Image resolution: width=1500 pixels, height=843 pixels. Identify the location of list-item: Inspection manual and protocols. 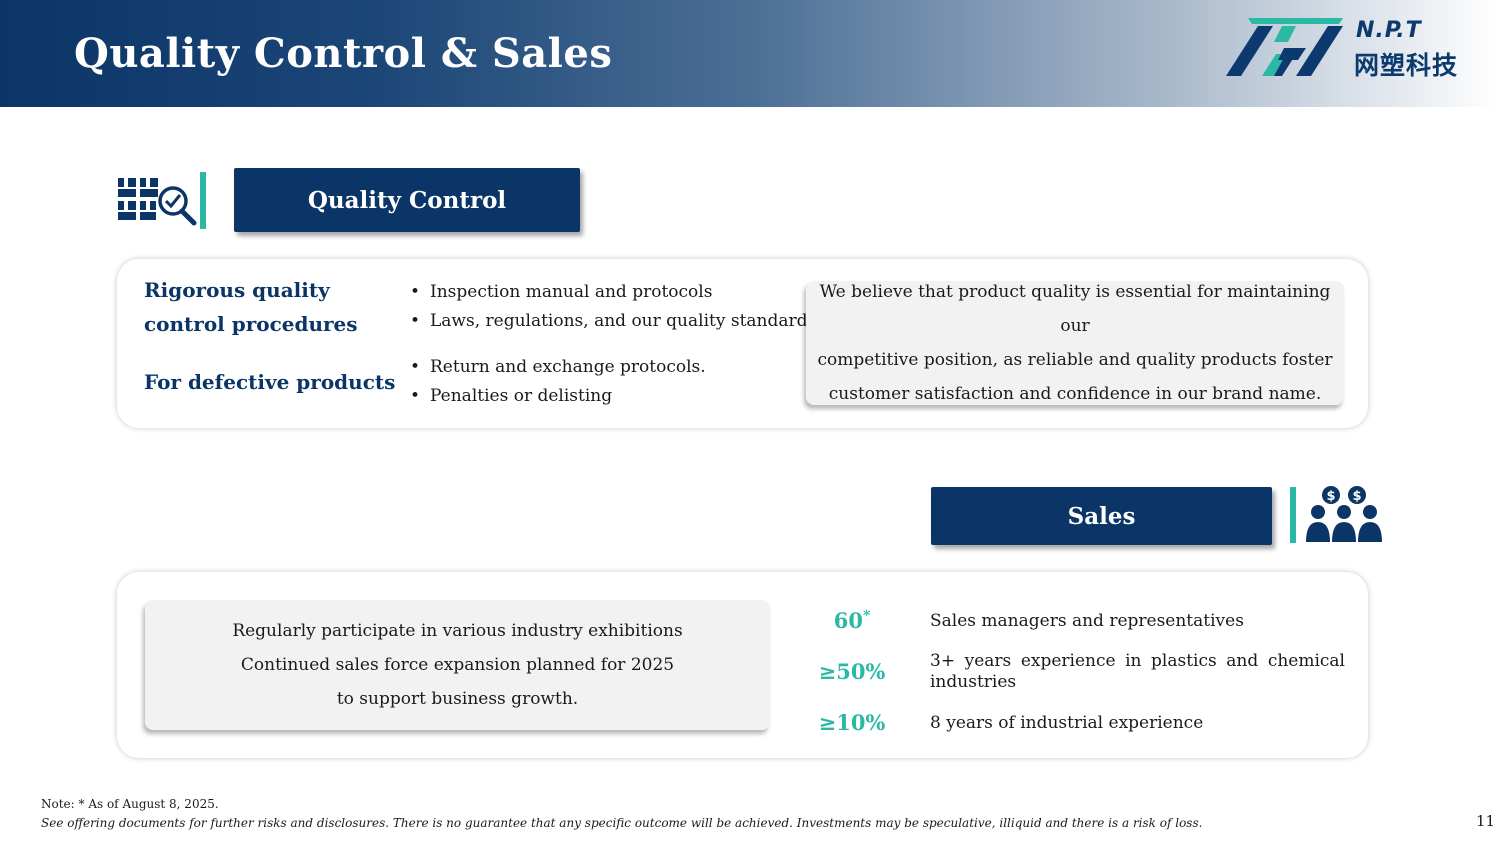
(612, 292).